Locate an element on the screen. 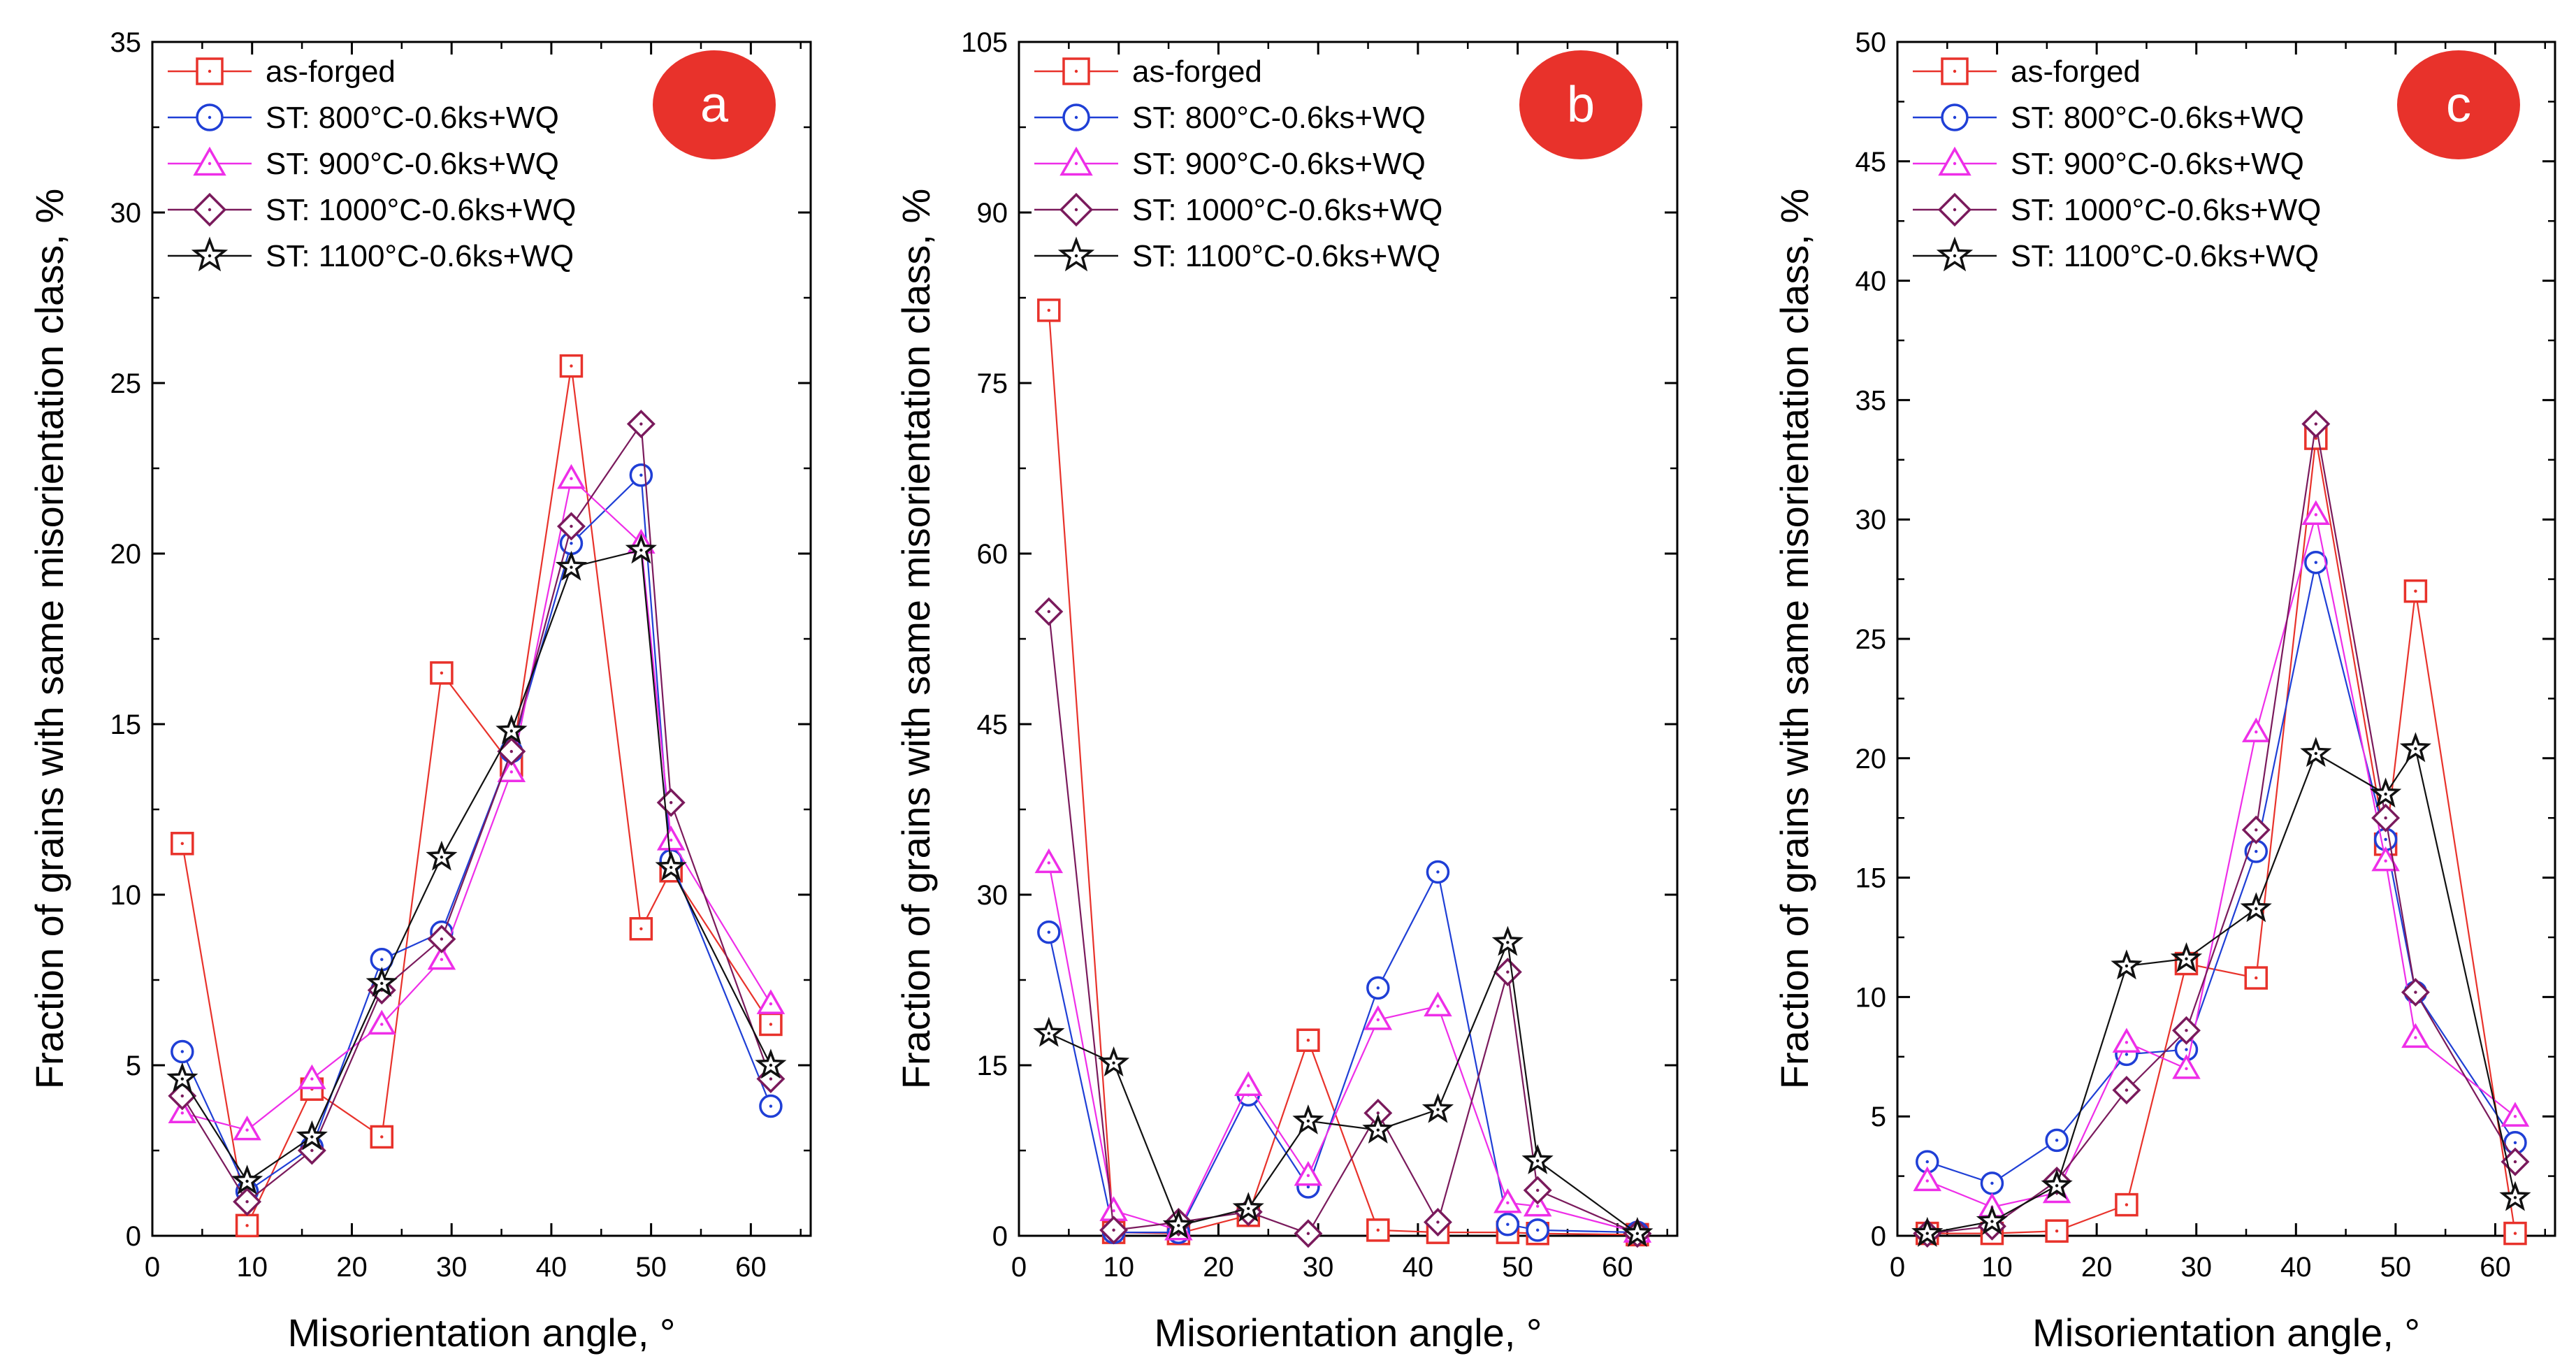 The height and width of the screenshot is (1370, 2576). legend-marker-triangle is located at coordinates (1076, 161).